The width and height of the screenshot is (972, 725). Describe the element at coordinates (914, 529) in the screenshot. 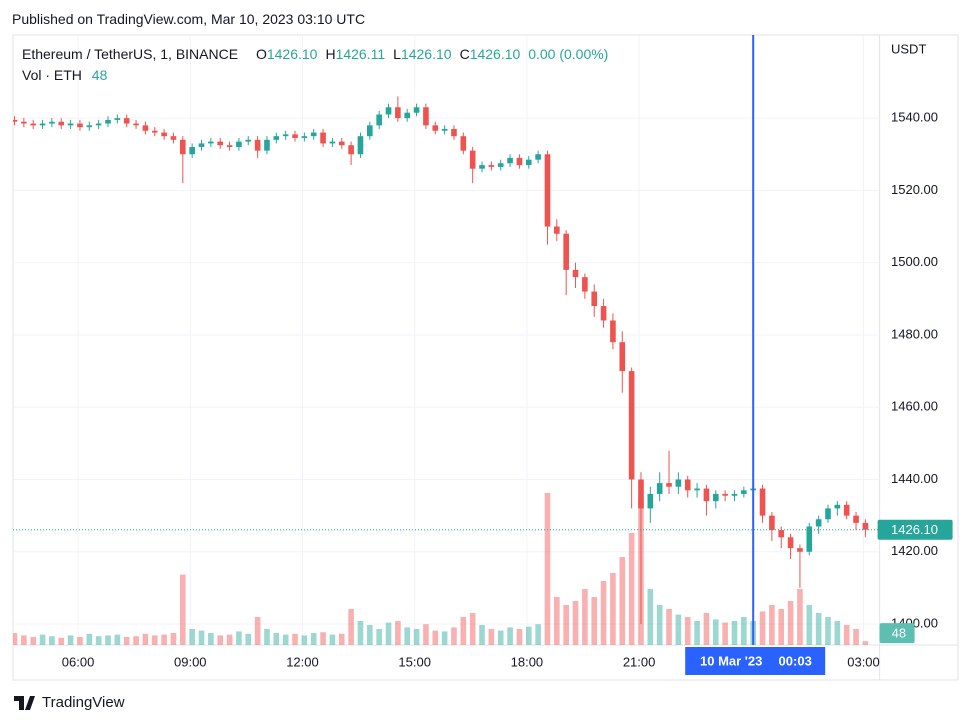

I see `last-price-label: 1426.10` at that location.